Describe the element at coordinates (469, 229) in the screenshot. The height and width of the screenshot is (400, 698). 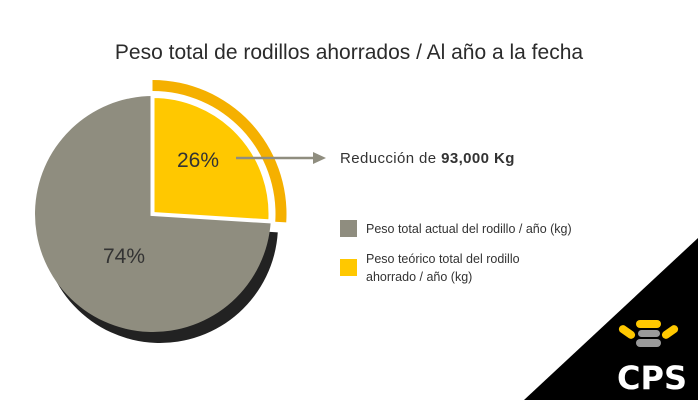
I see `legend-label-actual: Peso total actual del rodillo / año (kg)` at that location.